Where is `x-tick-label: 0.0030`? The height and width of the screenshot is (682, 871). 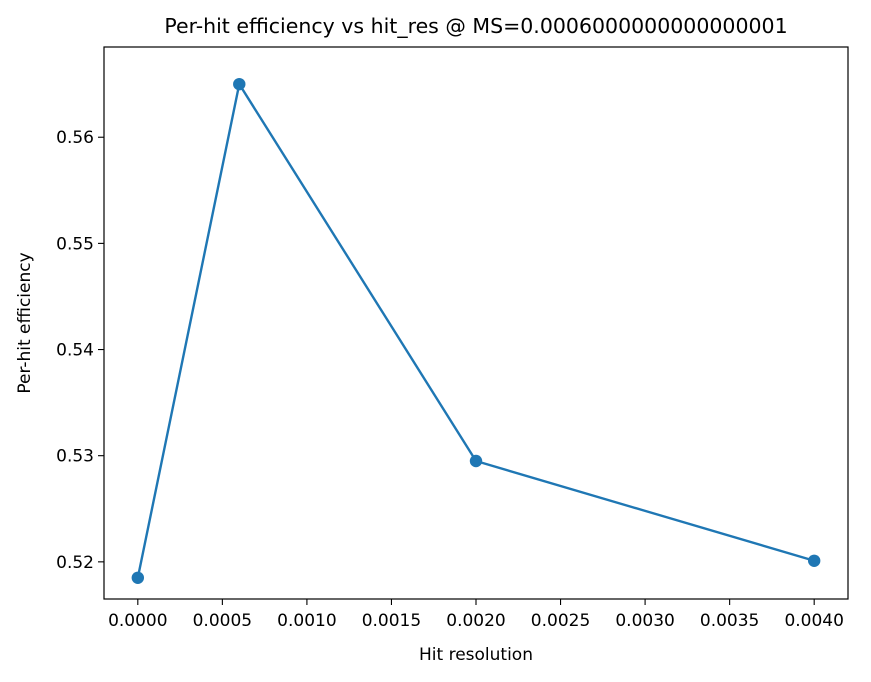 x-tick-label: 0.0030 is located at coordinates (644, 621).